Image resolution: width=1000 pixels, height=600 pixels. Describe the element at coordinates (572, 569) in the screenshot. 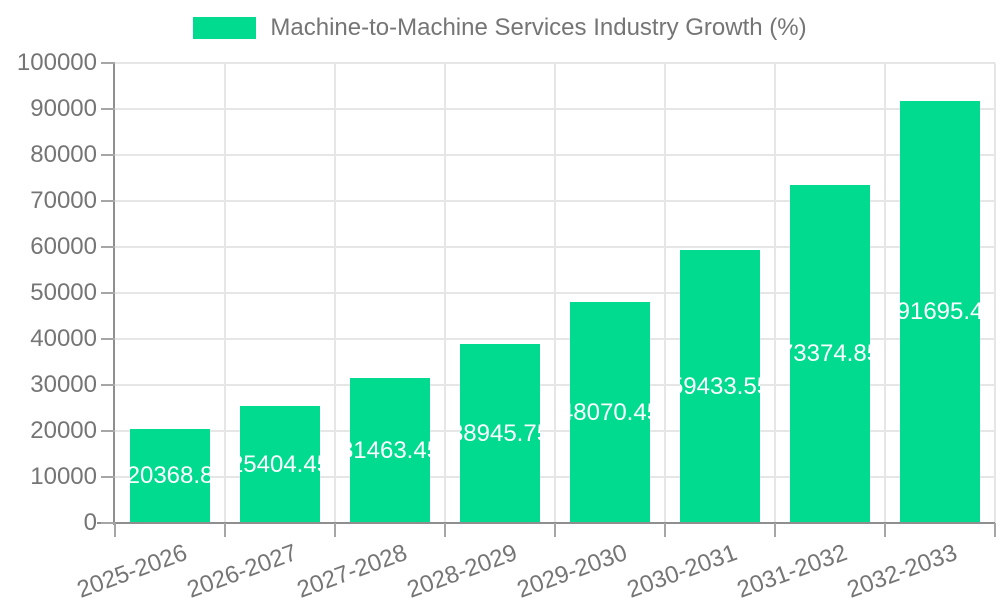

I see `x-axis-tick-label: 2029-2030` at that location.